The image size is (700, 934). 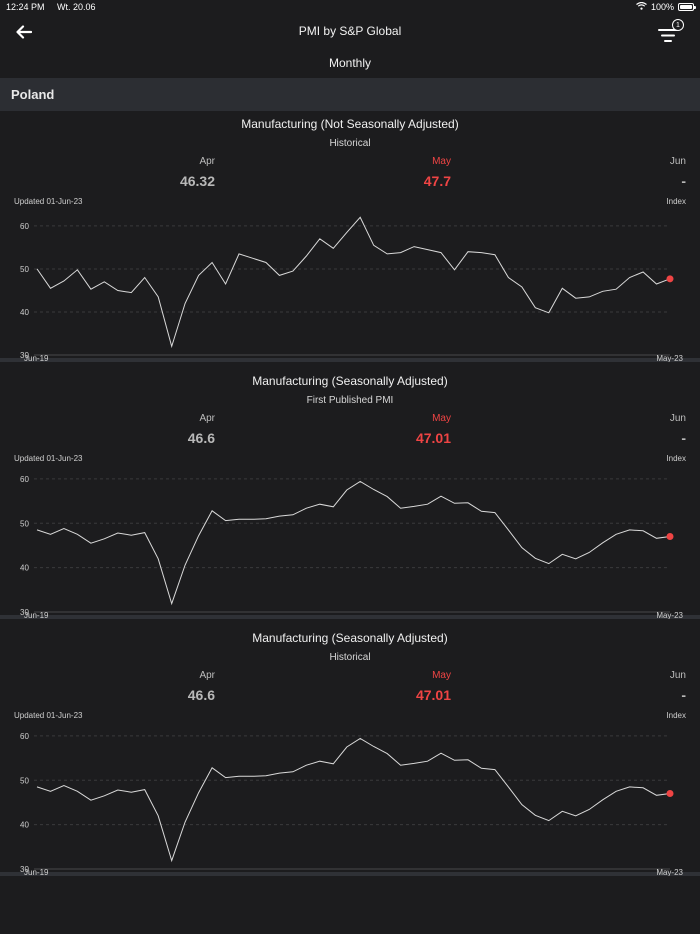 What do you see at coordinates (25, 7) in the screenshot?
I see `status-time: 12:24 PM` at bounding box center [25, 7].